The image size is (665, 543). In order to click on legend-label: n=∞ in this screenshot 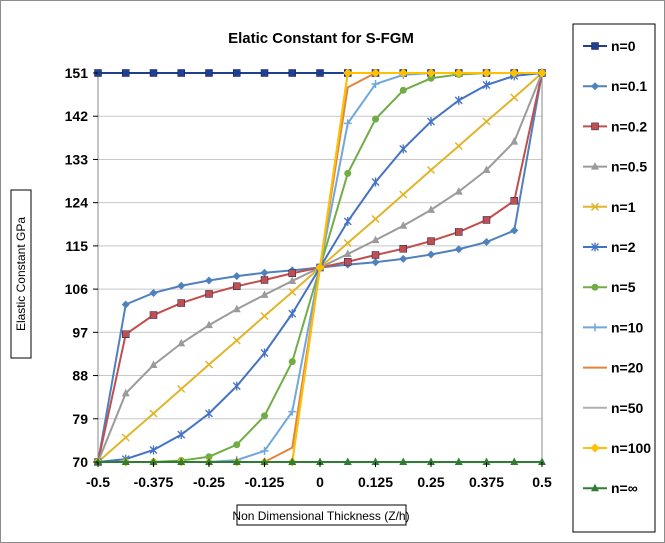, I will do `click(624, 488)`.